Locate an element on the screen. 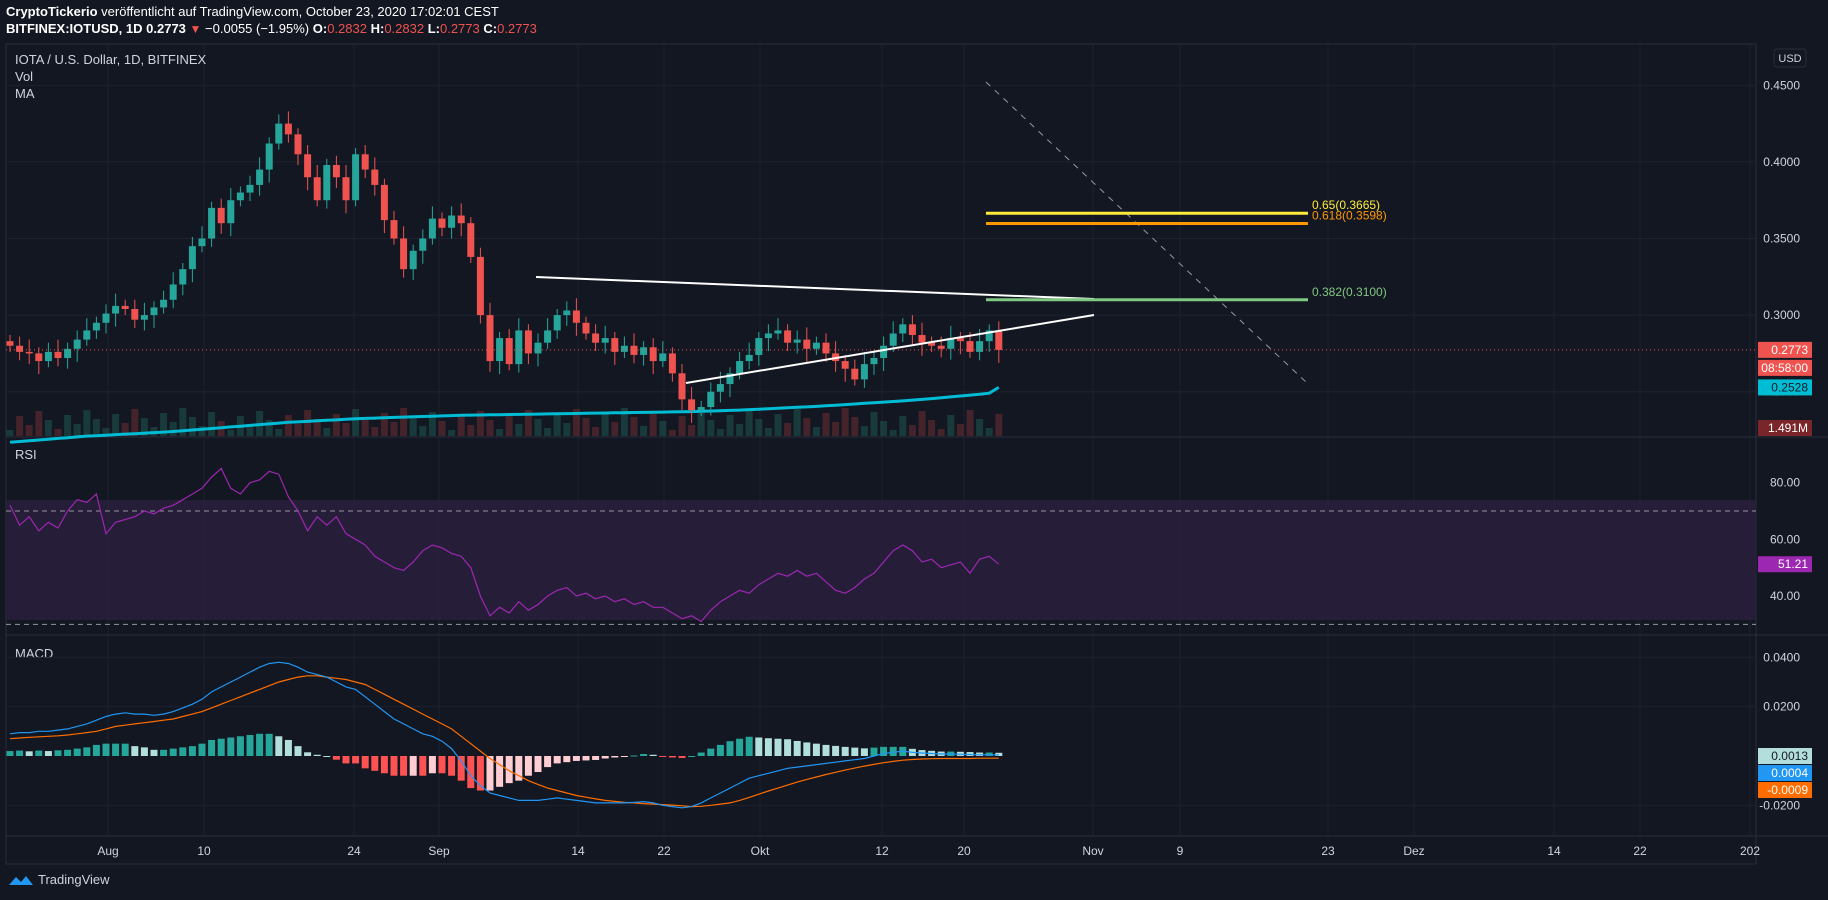 The height and width of the screenshot is (900, 1828). rsi-line is located at coordinates (504, 545).